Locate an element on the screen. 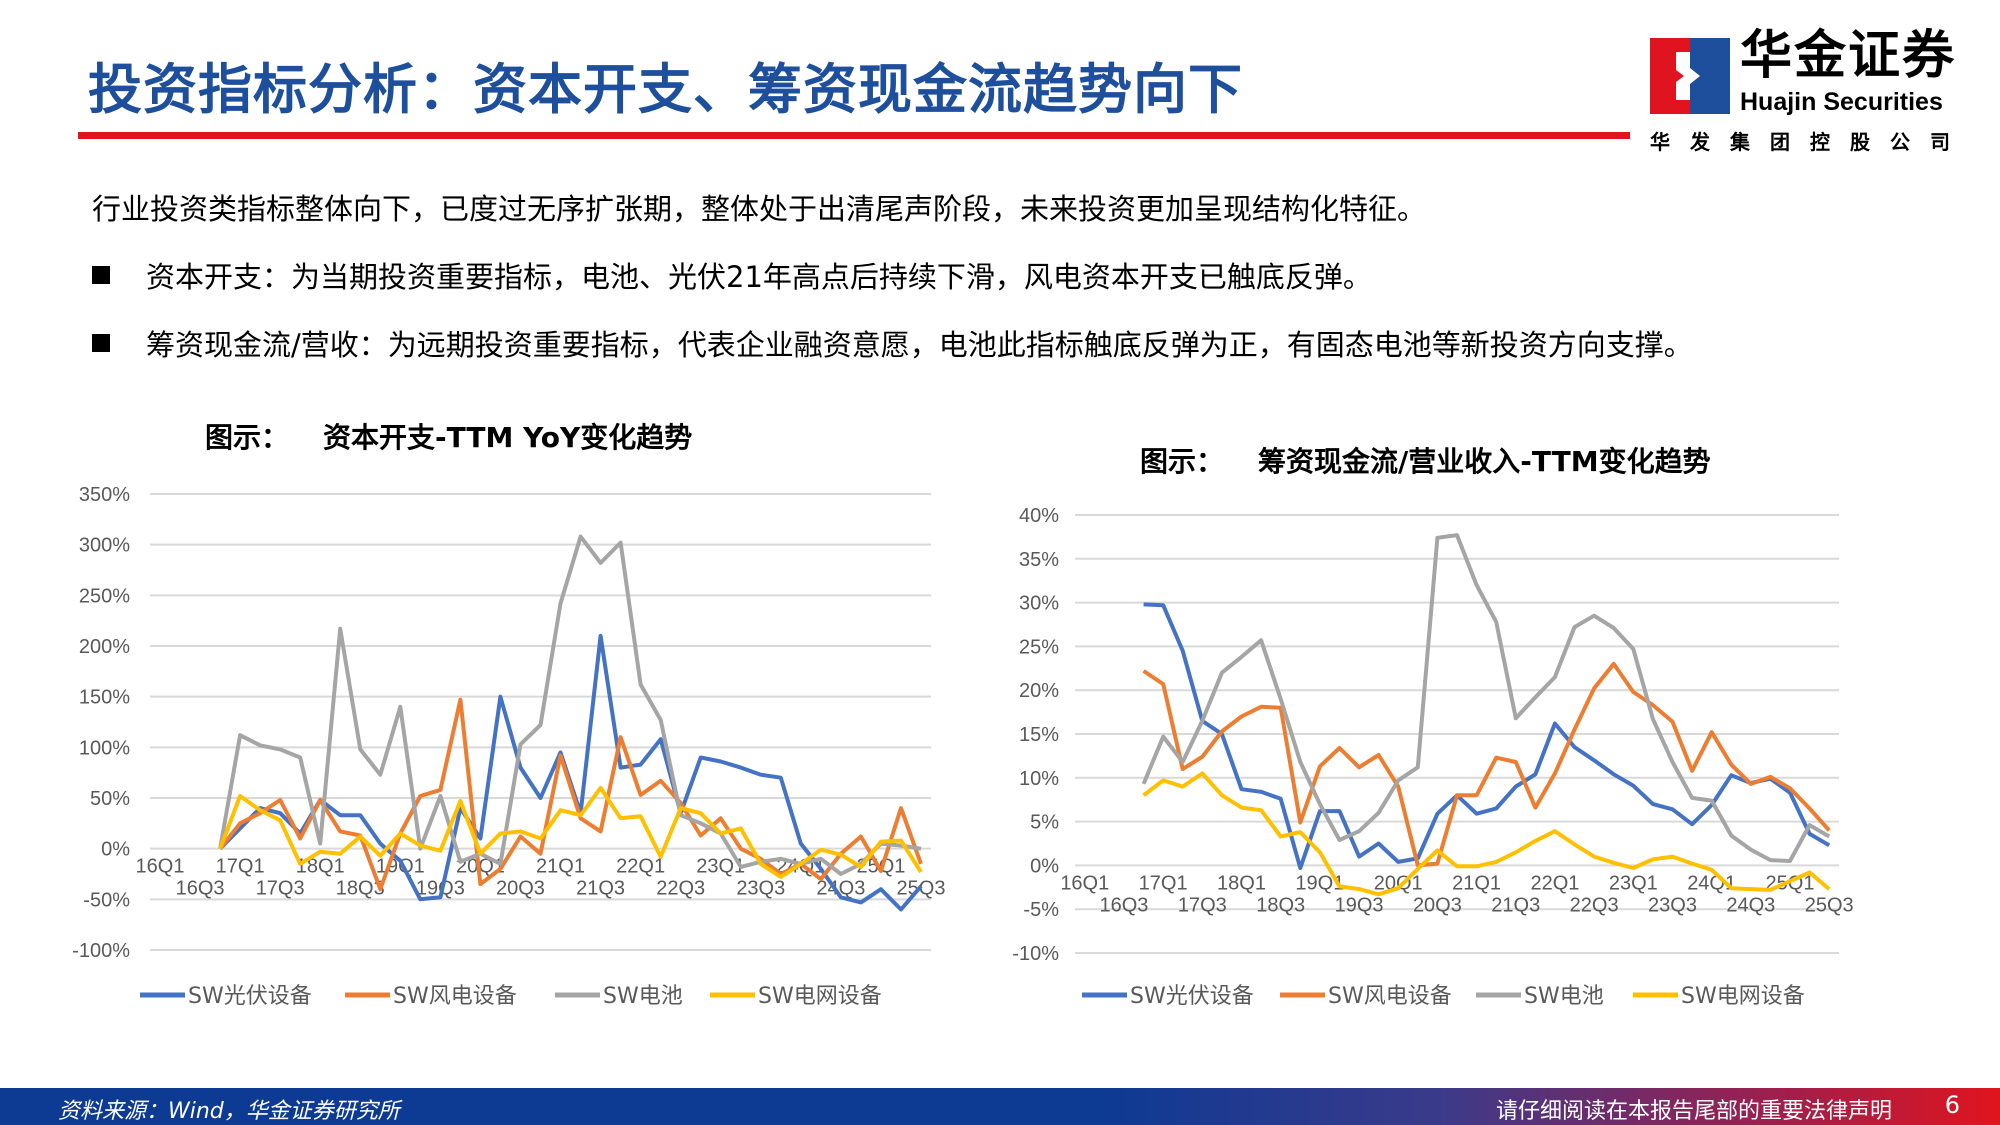 This screenshot has width=2000, height=1125. logo-mark-icon is located at coordinates (1690, 76).